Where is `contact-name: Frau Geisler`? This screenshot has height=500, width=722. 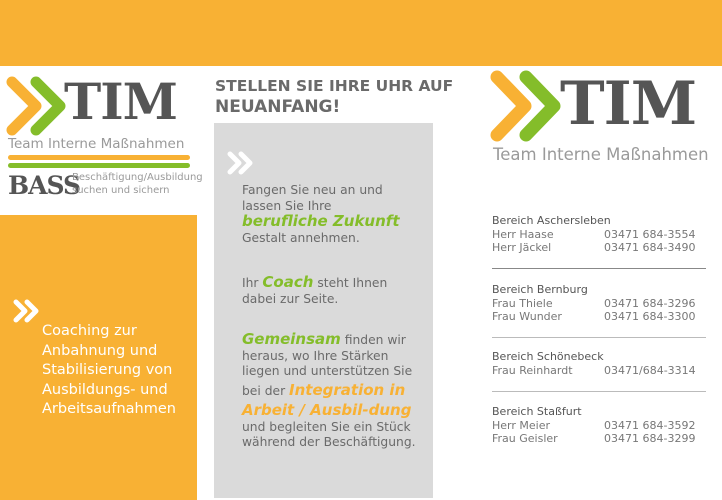 contact-name: Frau Geisler is located at coordinates (525, 438).